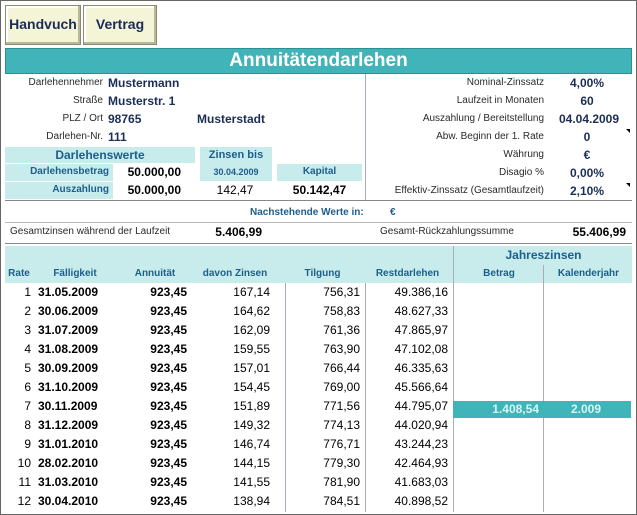 The height and width of the screenshot is (515, 637). What do you see at coordinates (66, 82) in the screenshot?
I see `borrower-name-label: Darlehennehmer` at bounding box center [66, 82].